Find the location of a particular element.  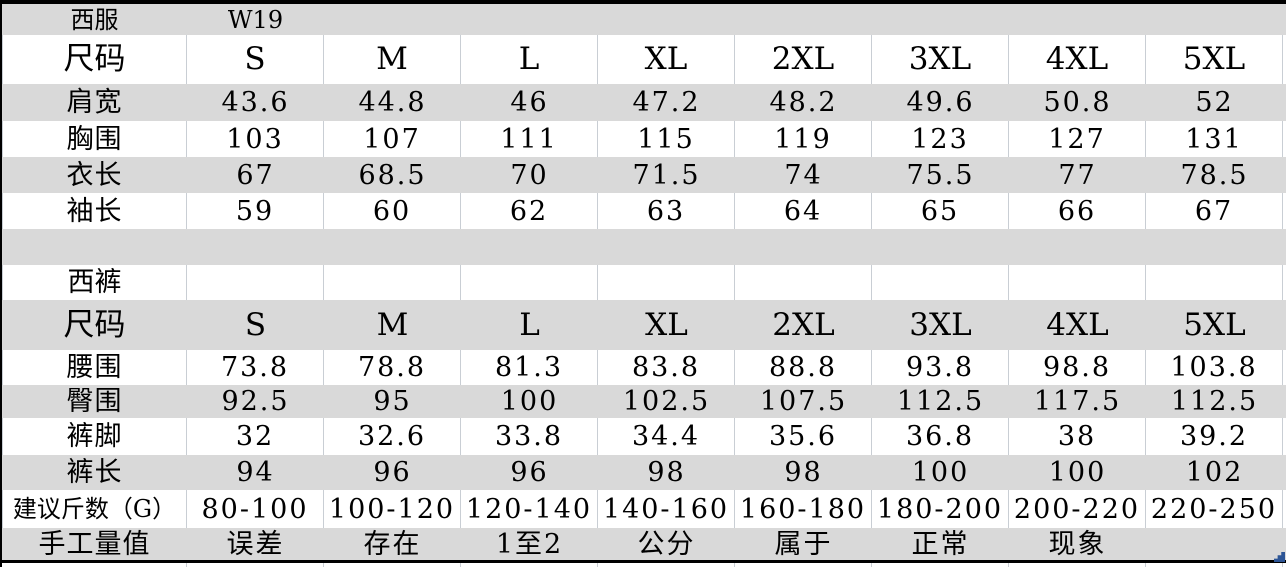

value-cell: 102.5 is located at coordinates (666, 401).